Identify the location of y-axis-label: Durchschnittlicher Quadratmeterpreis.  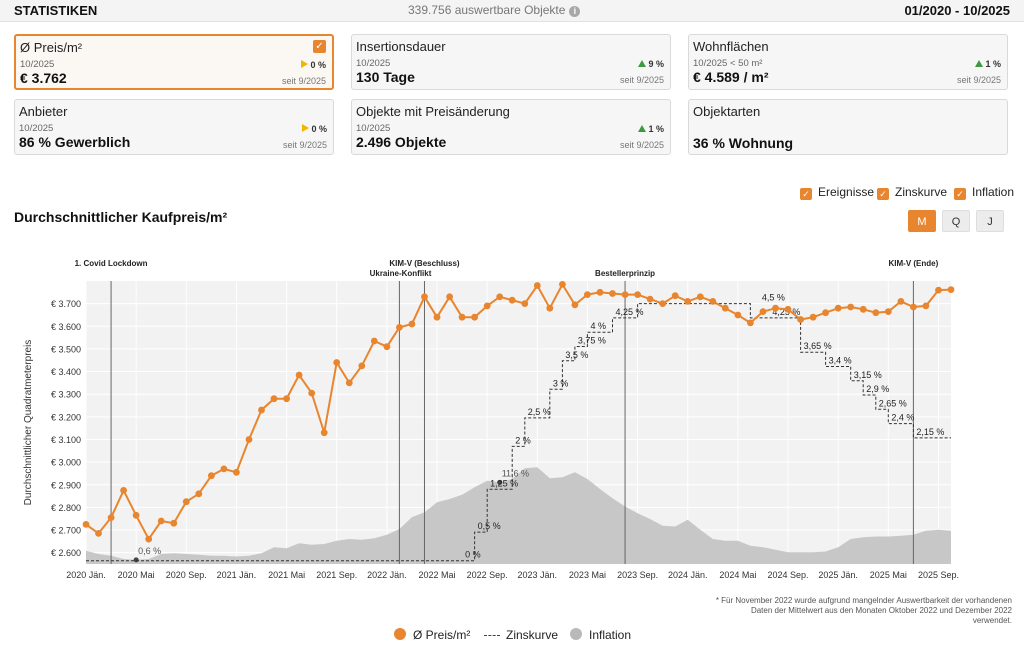
(28, 423).